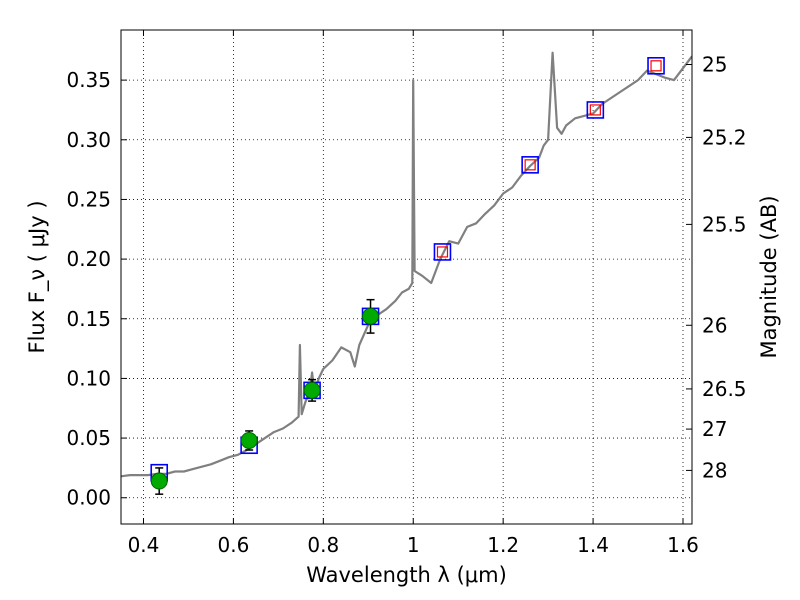 The height and width of the screenshot is (600, 800). What do you see at coordinates (233, 545) in the screenshot?
I see `x-tick-label: 0.6` at bounding box center [233, 545].